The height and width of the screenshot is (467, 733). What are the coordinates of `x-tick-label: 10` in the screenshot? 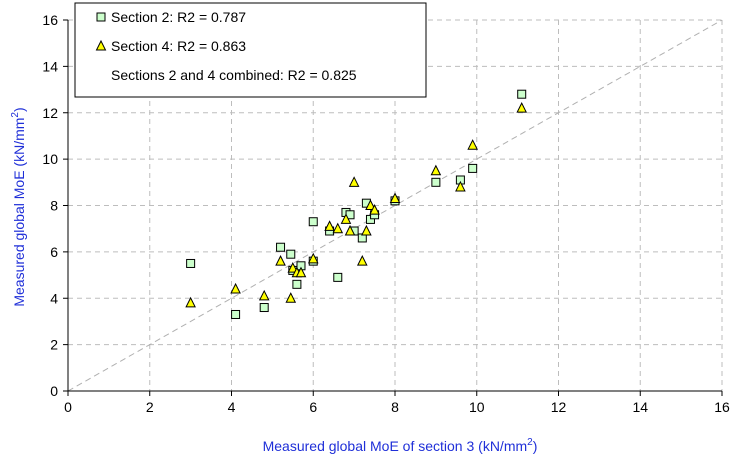 It's located at (477, 407).